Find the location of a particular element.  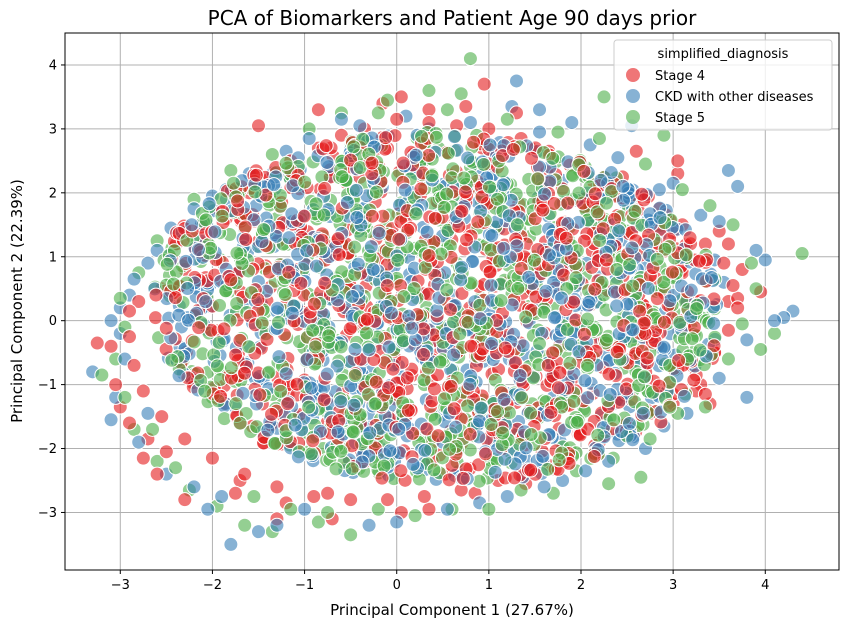

y-tick-label: −3 is located at coordinates (47, 513).